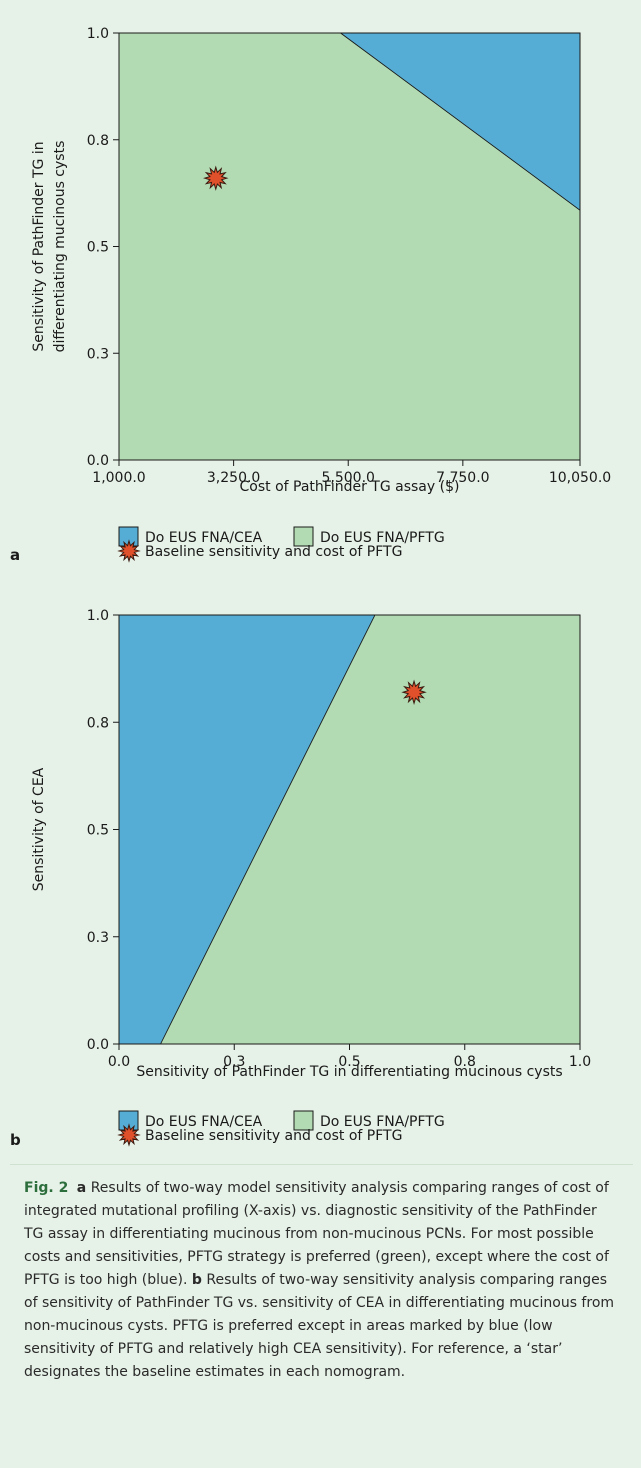 This screenshot has width=641, height=1468. Describe the element at coordinates (98, 1045) in the screenshot. I see `pb-y-tick-label: 0.0` at that location.